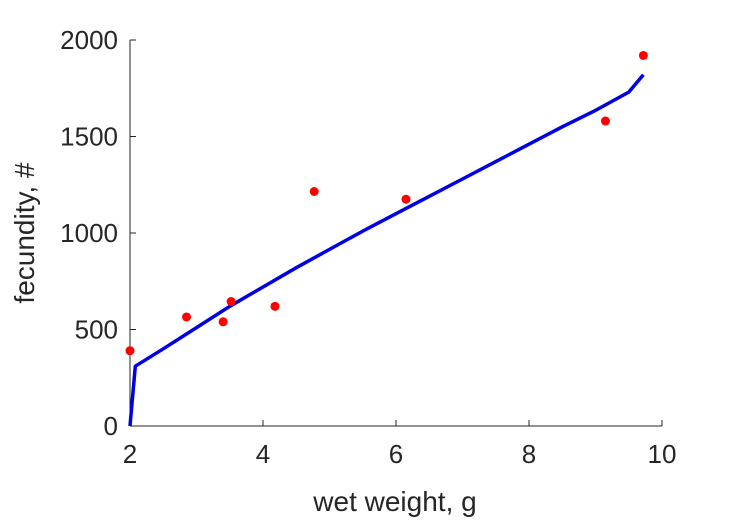 This screenshot has width=729, height=521. Describe the element at coordinates (529, 454) in the screenshot. I see `x-tick-label: 8` at that location.